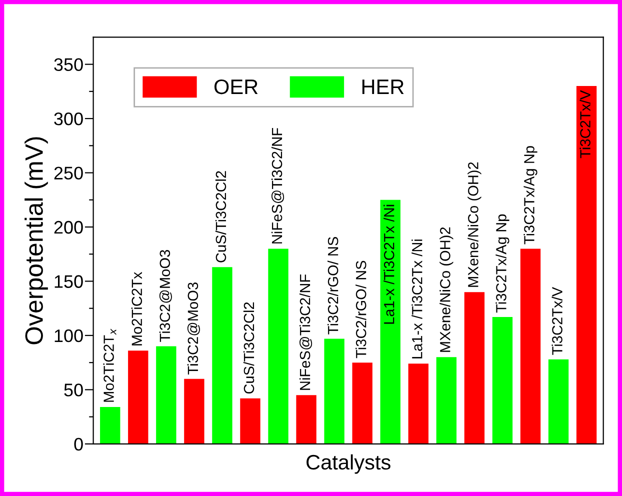  I want to click on legend-label: HER, so click(383, 87).